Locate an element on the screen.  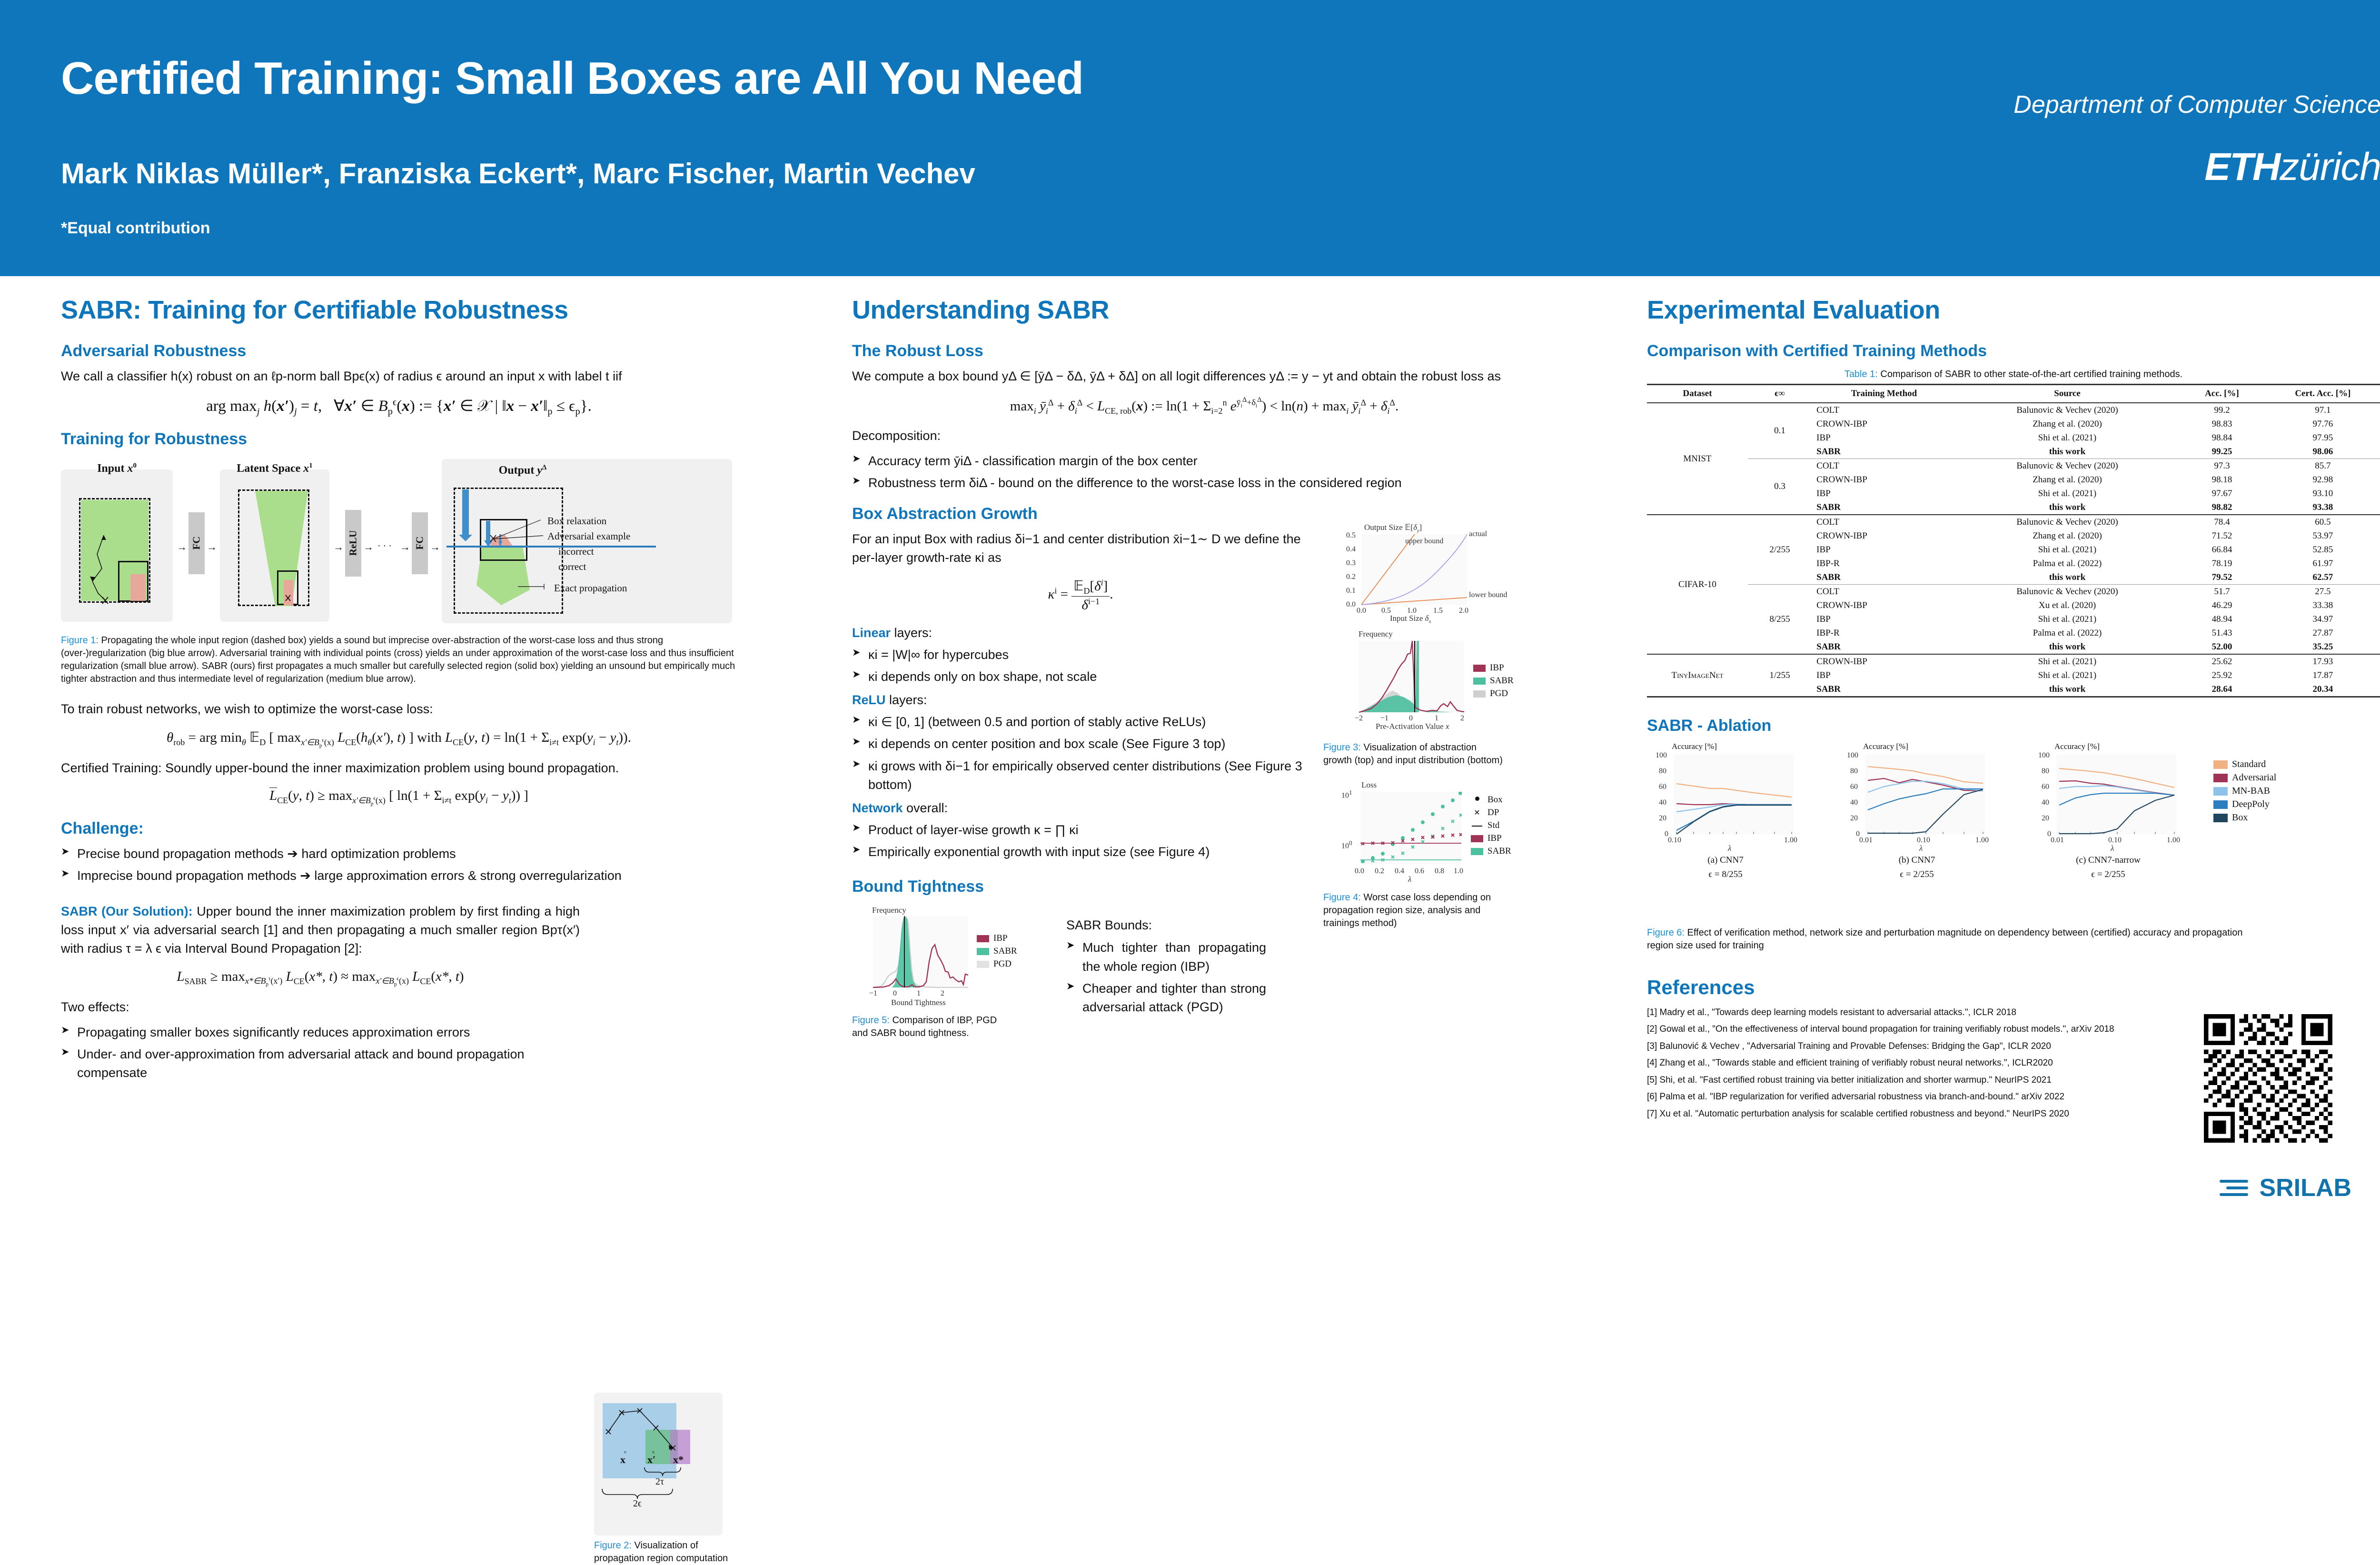
cell-source: Zhang et al. (2020) is located at coordinates (2067, 424).